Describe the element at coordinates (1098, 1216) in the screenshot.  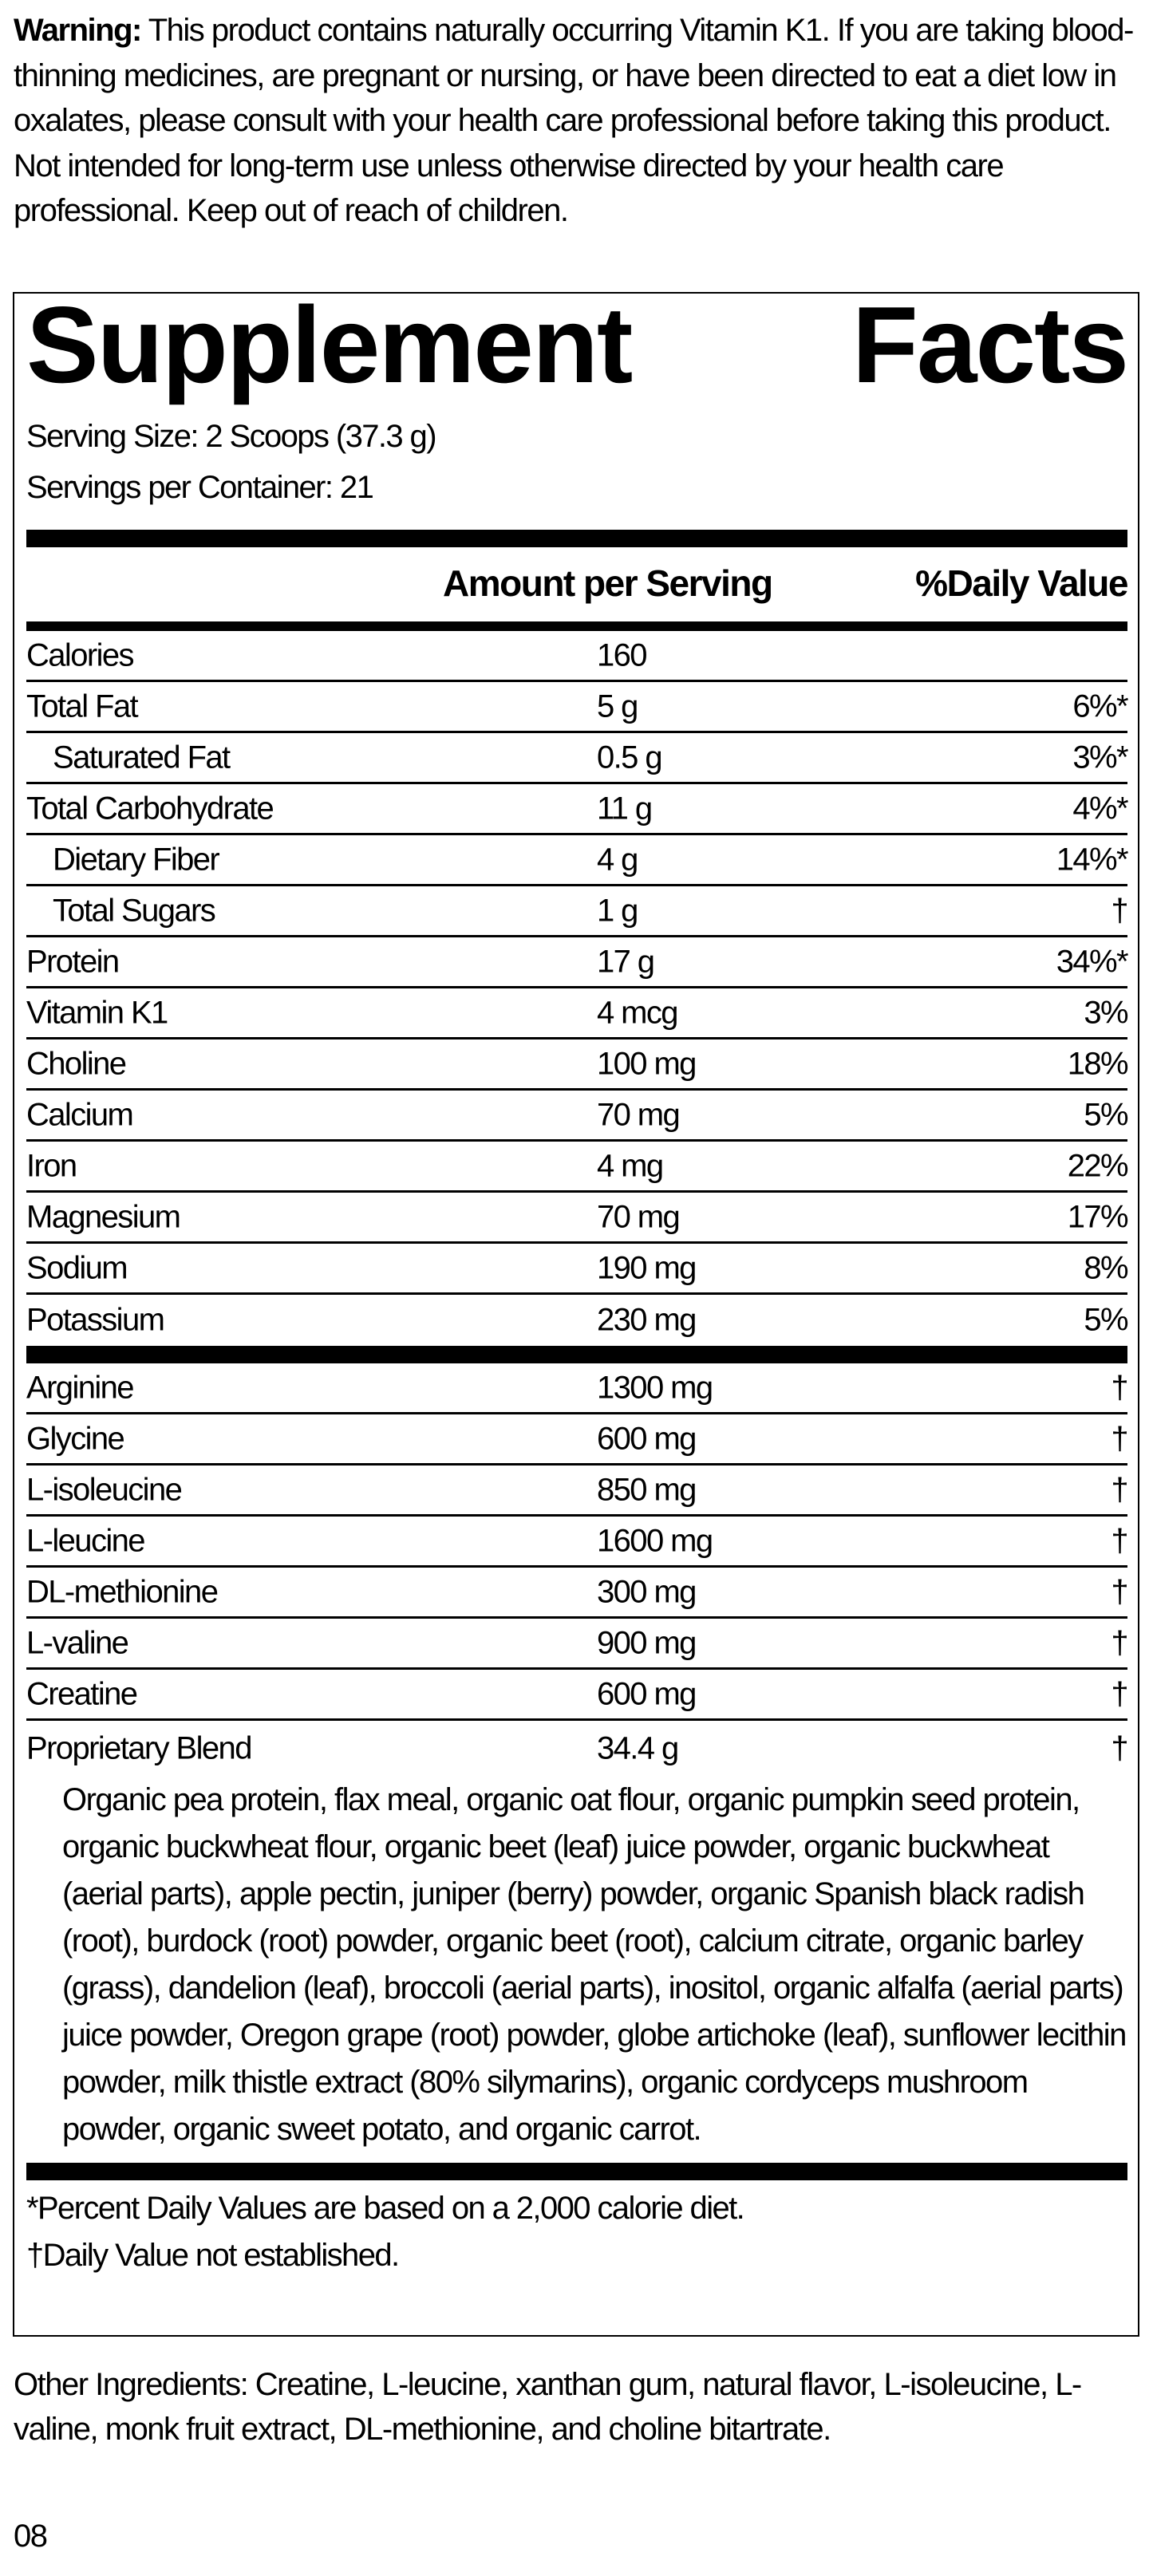
I see `nutrient-daily-value: 17%` at that location.